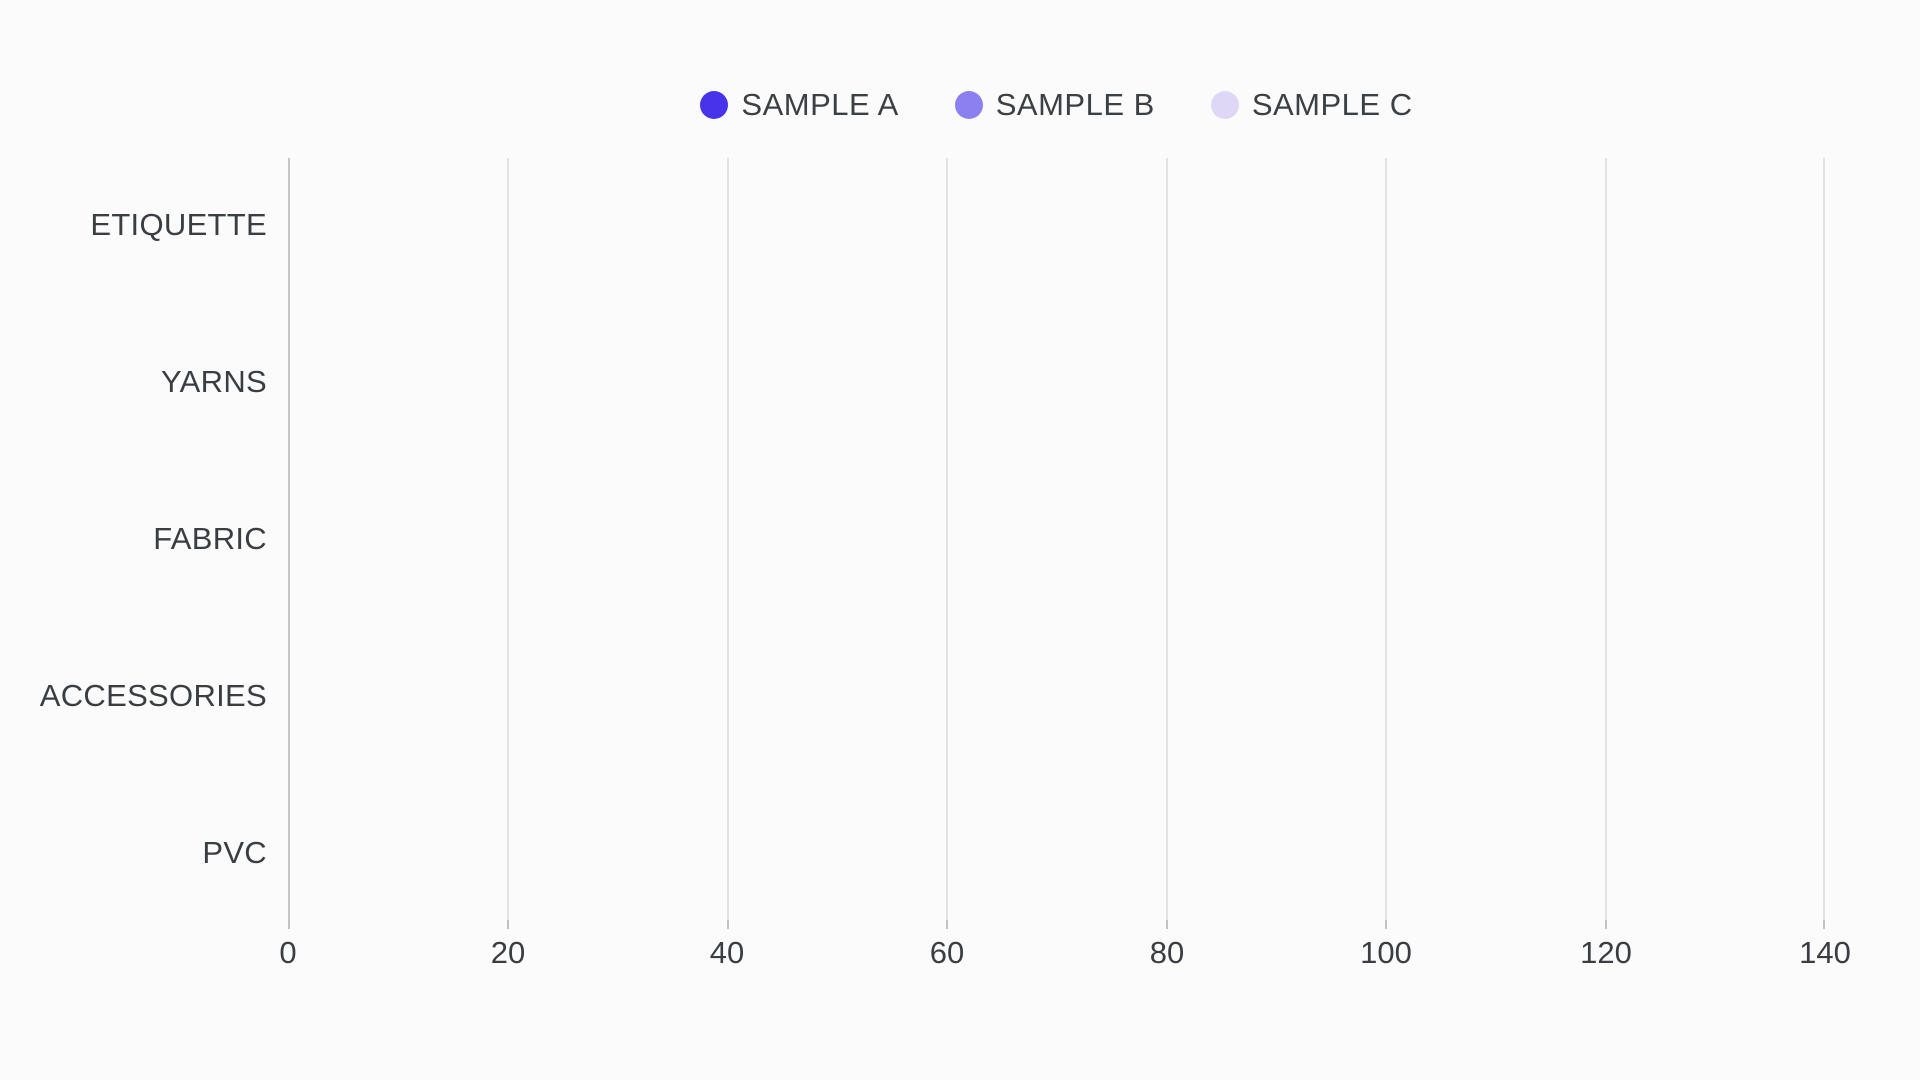 Image resolution: width=1920 pixels, height=1080 pixels. What do you see at coordinates (1332, 104) in the screenshot?
I see `legend-label: SAMPLE C` at bounding box center [1332, 104].